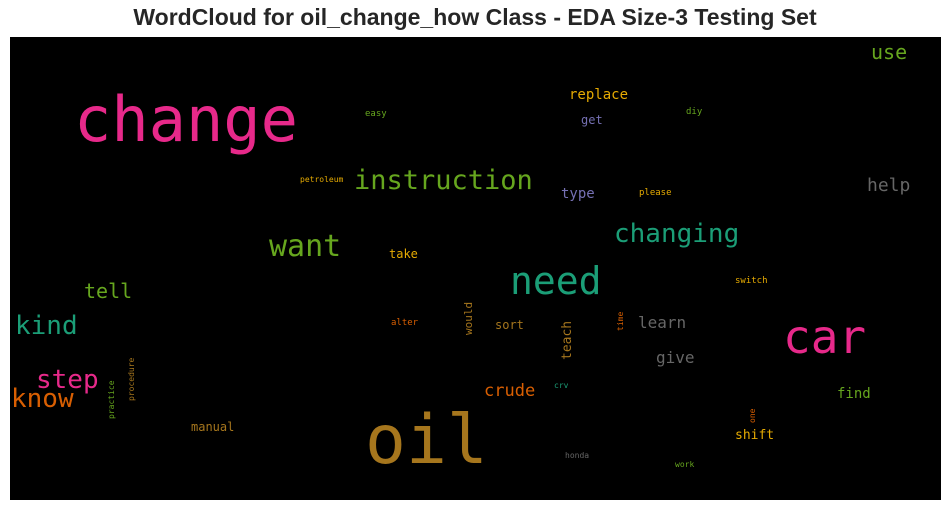  Describe the element at coordinates (567, 340) in the screenshot. I see `word-teach: teach` at that location.